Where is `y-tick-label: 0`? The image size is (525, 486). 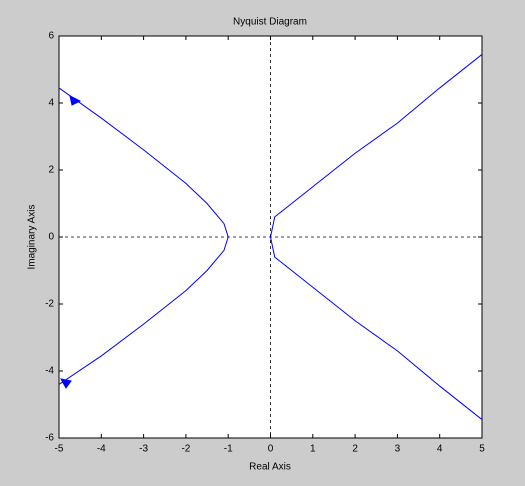 y-tick-label: 0 is located at coordinates (51, 237).